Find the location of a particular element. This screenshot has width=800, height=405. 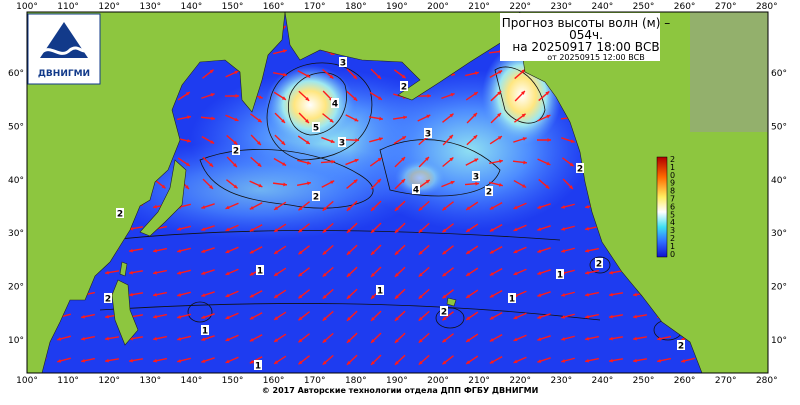

issued: от 20250915 12:00 ВСВ is located at coordinates (596, 57).